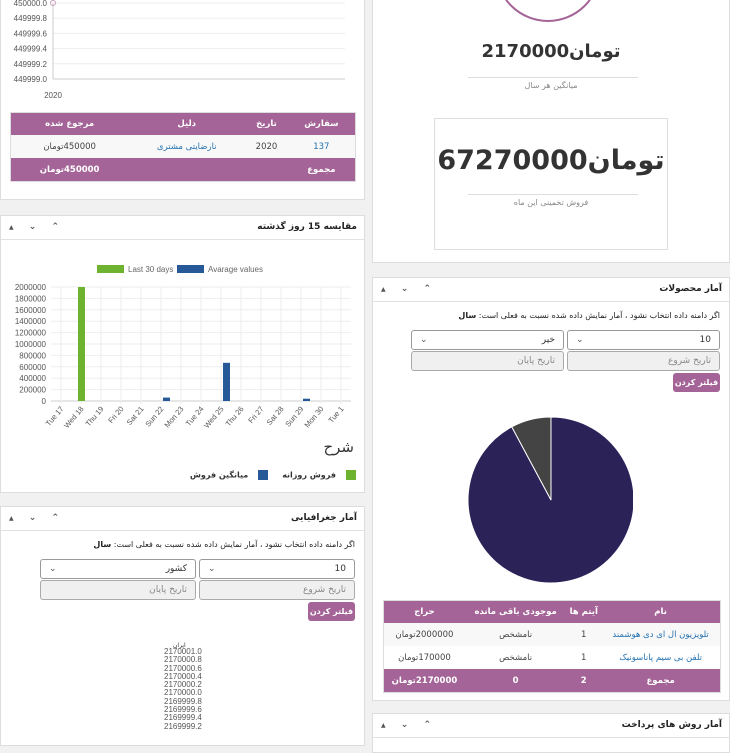 The height and width of the screenshot is (753, 730). Describe the element at coordinates (31, 64) in the screenshot. I see `y-tick-label: 449999.2` at that location.